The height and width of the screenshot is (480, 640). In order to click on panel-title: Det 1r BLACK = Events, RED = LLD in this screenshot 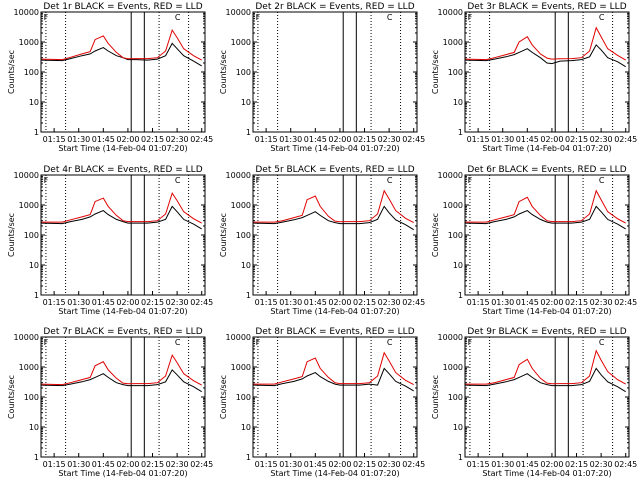, I will do `click(122, 7)`.